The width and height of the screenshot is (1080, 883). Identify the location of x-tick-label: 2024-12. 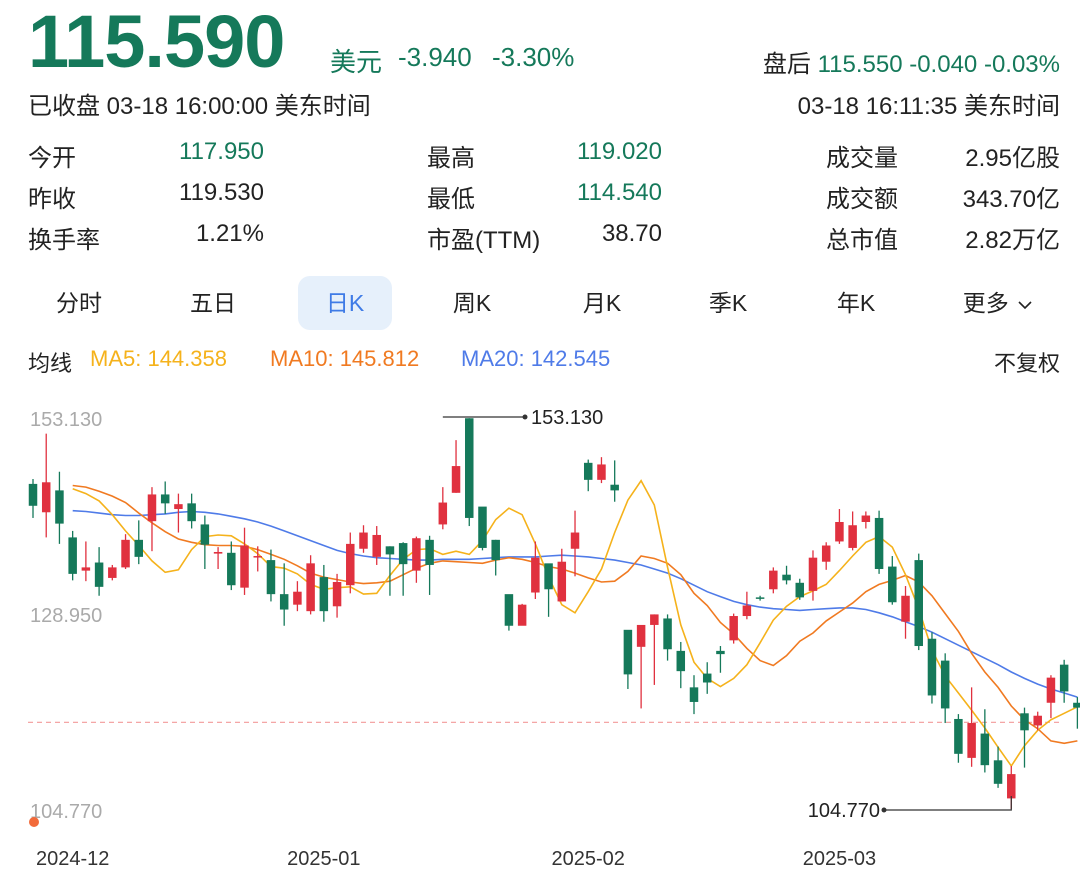
(72, 859).